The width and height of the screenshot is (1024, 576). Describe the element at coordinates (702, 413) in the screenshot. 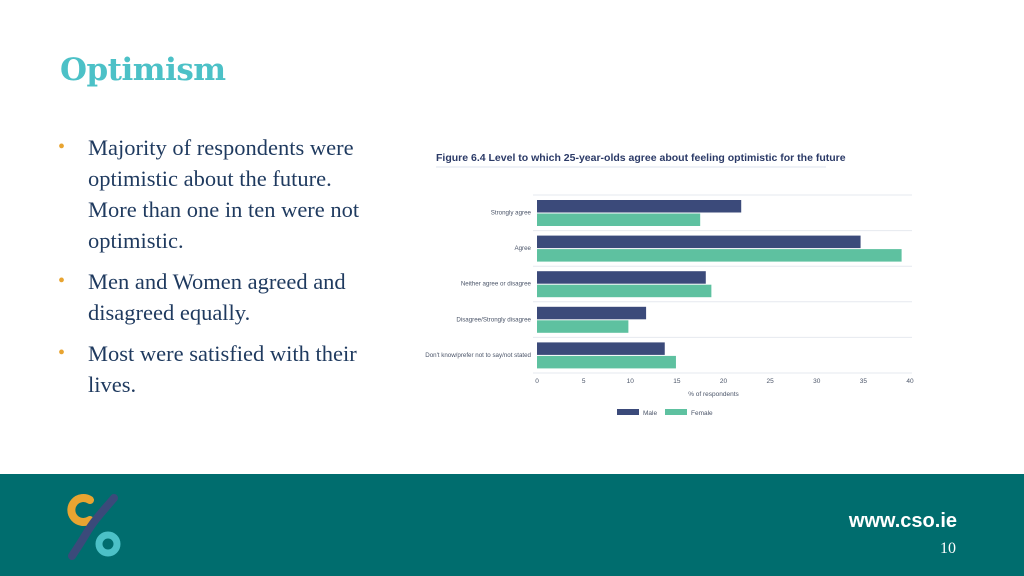

I see `legend-label-female: Female` at that location.